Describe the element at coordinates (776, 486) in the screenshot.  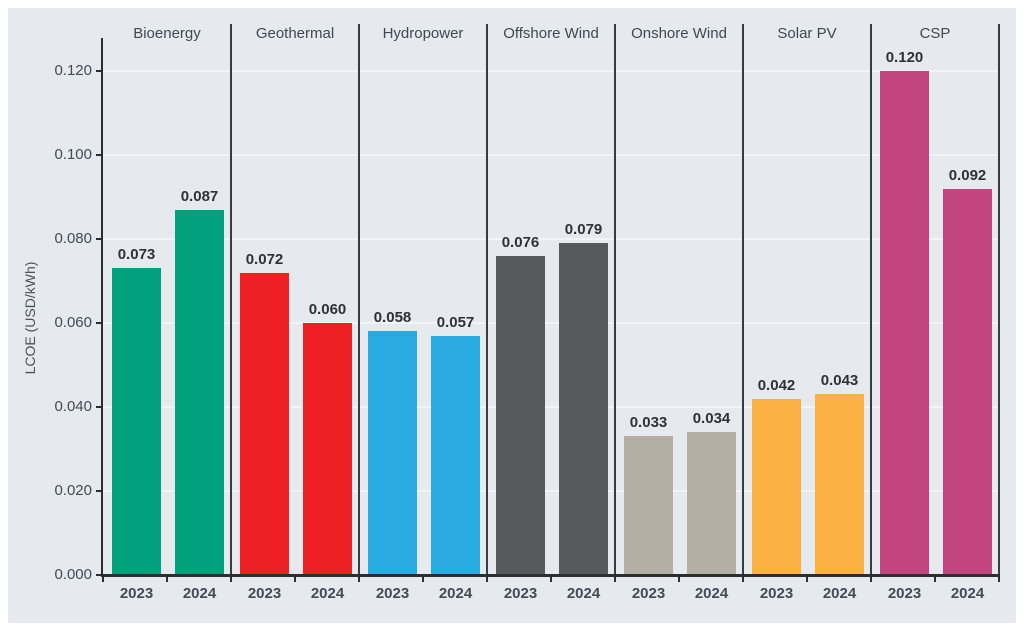
I see `bar-solar-pv-2023` at that location.